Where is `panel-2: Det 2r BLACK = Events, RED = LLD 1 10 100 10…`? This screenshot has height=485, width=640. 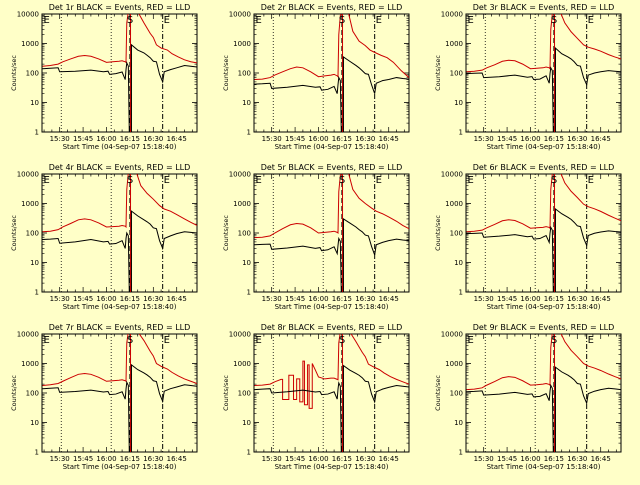
panel-2: Det 2r BLACK = Events, RED = LLD 1 10 100 10… is located at coordinates (316, 77).